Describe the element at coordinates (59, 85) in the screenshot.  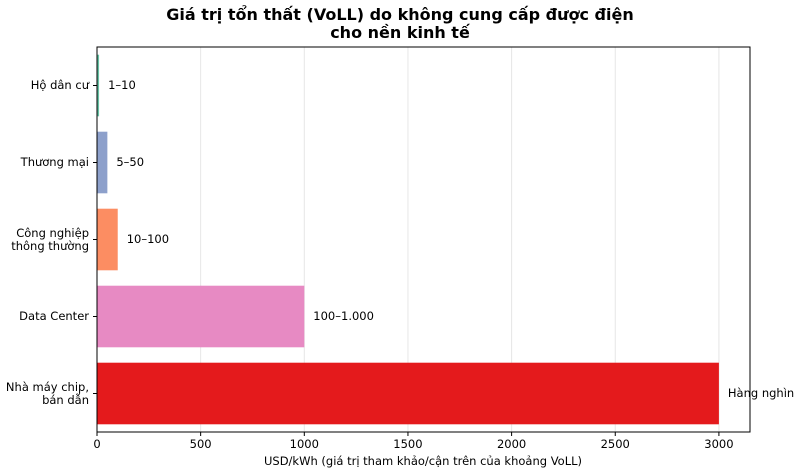
I see `y-tick-label: Hộ dân cư` at that location.